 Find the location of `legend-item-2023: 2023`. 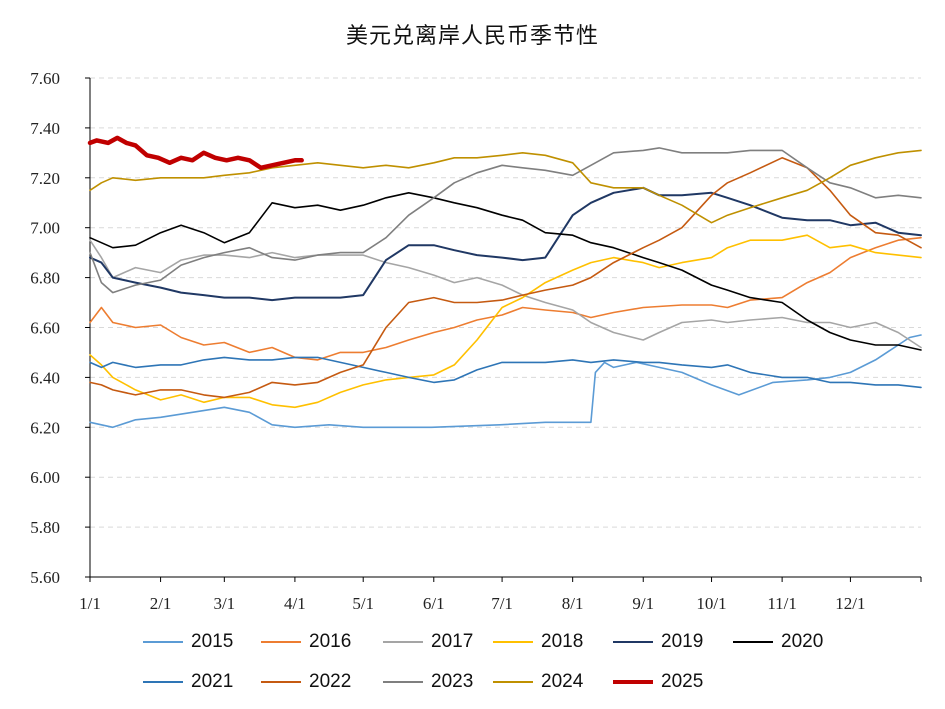

legend-item-2023: 2023 is located at coordinates (428, 682).